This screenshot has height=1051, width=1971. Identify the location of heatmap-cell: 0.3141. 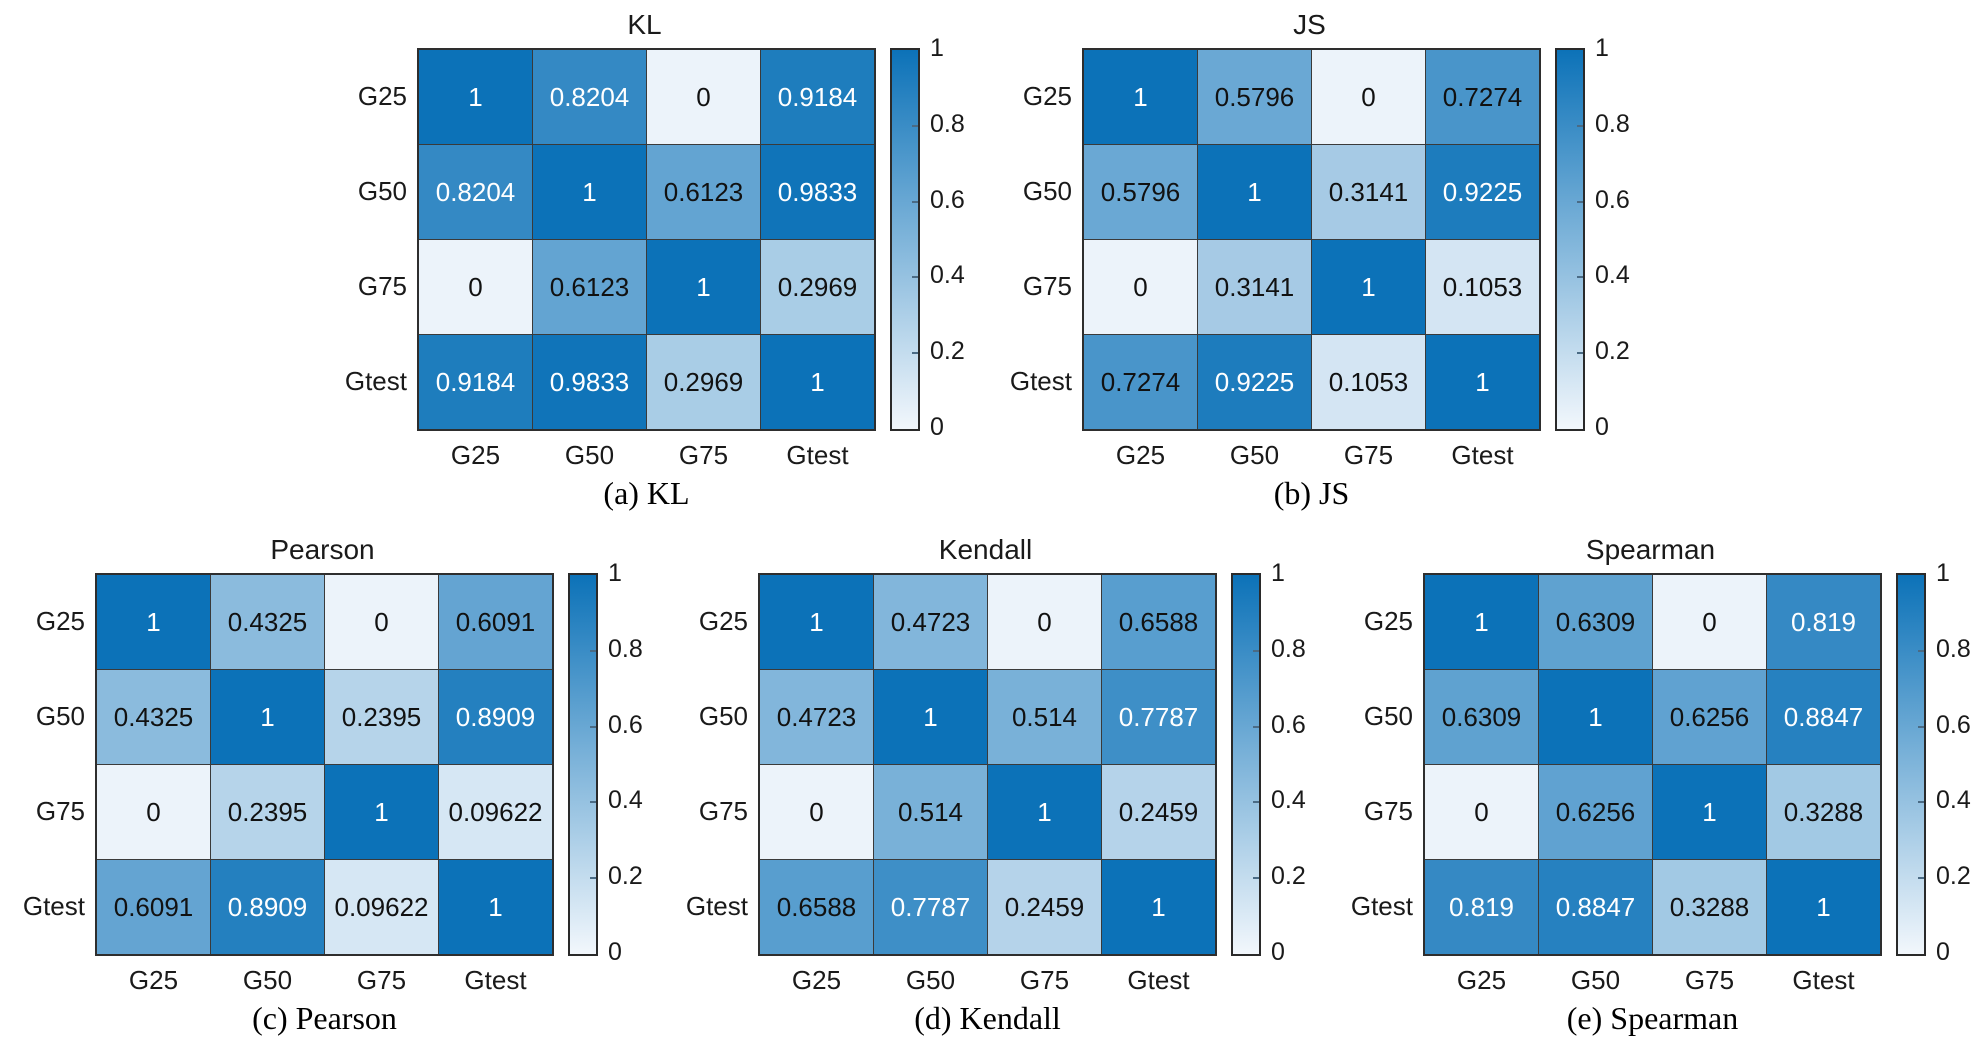
(1254, 287).